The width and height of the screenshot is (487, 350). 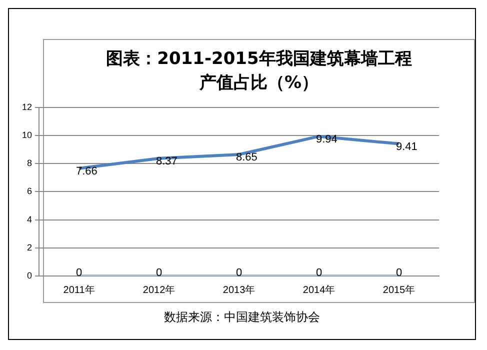 What do you see at coordinates (79, 290) in the screenshot?
I see `x-tick-label: 2011年` at bounding box center [79, 290].